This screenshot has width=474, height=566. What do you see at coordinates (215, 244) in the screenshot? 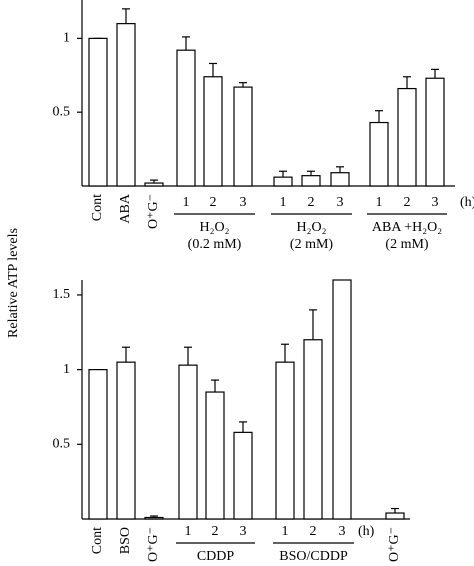
I see `group-label: (0.2 mM)` at bounding box center [215, 244].